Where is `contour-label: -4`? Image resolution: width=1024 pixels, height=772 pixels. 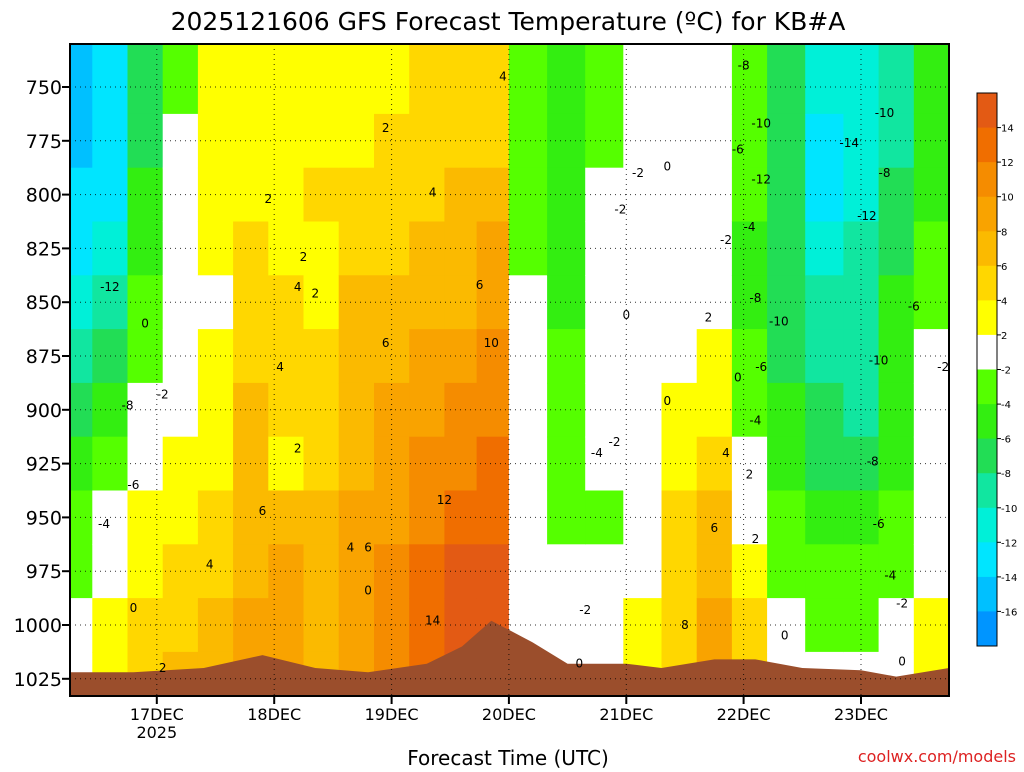 contour-label: -4 is located at coordinates (104, 524).